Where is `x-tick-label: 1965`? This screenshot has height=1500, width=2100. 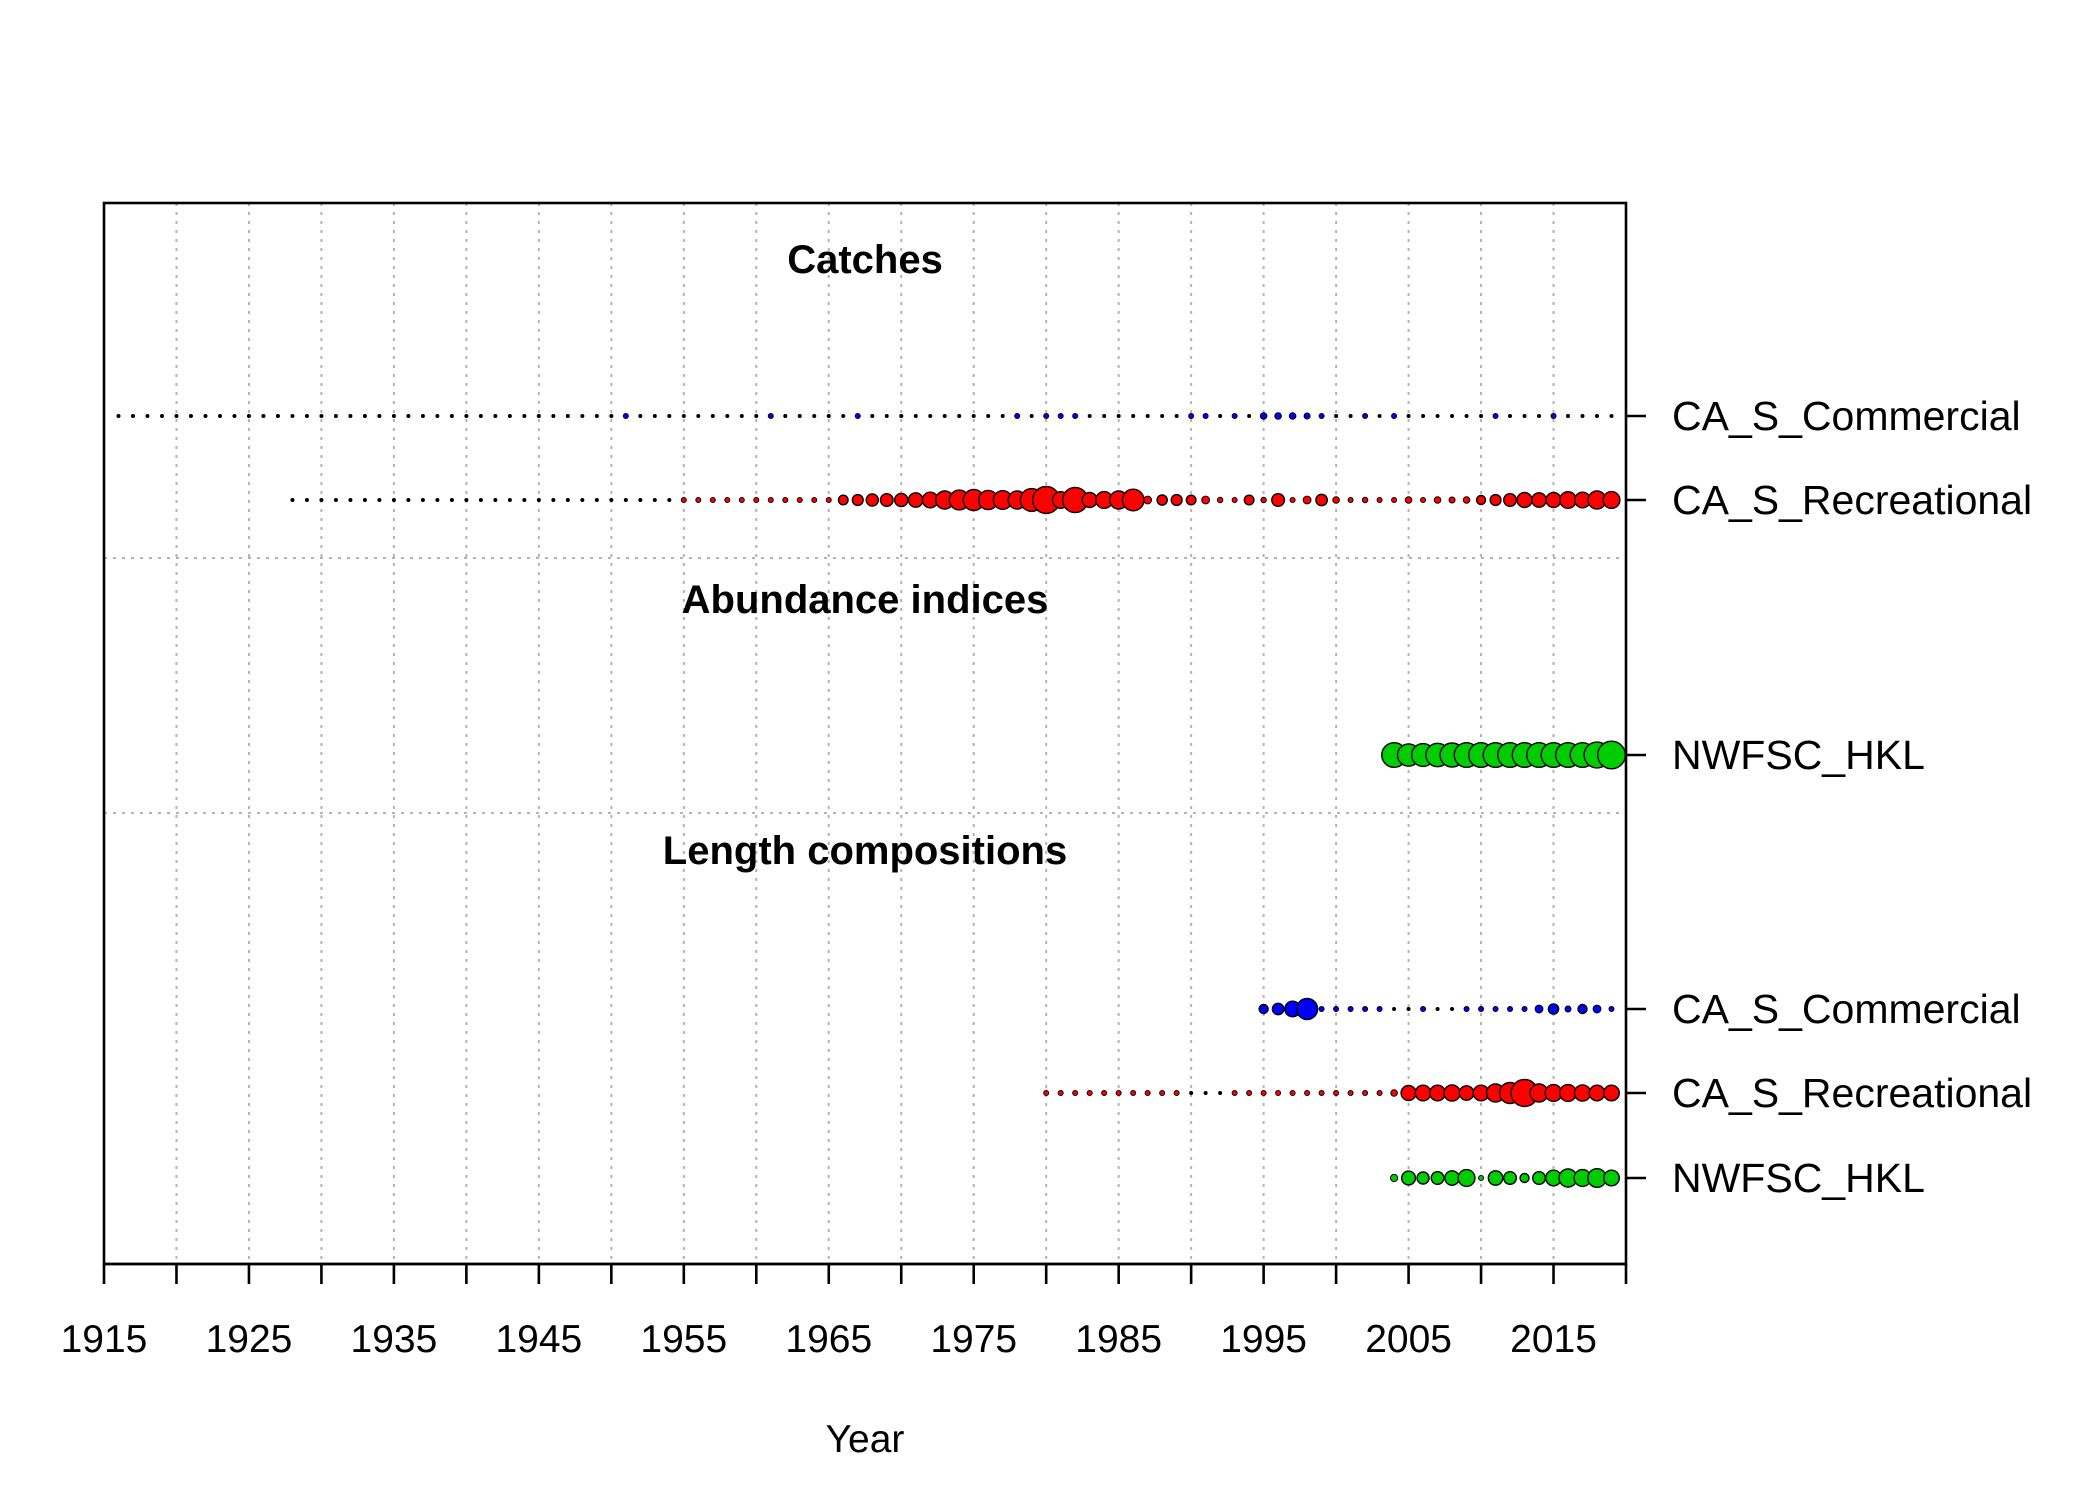 x-tick-label: 1965 is located at coordinates (828, 1339).